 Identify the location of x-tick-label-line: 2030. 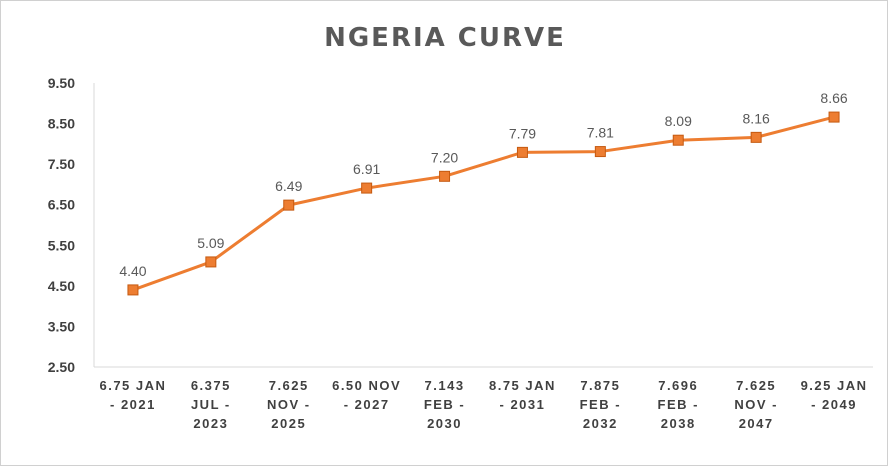
(444, 423).